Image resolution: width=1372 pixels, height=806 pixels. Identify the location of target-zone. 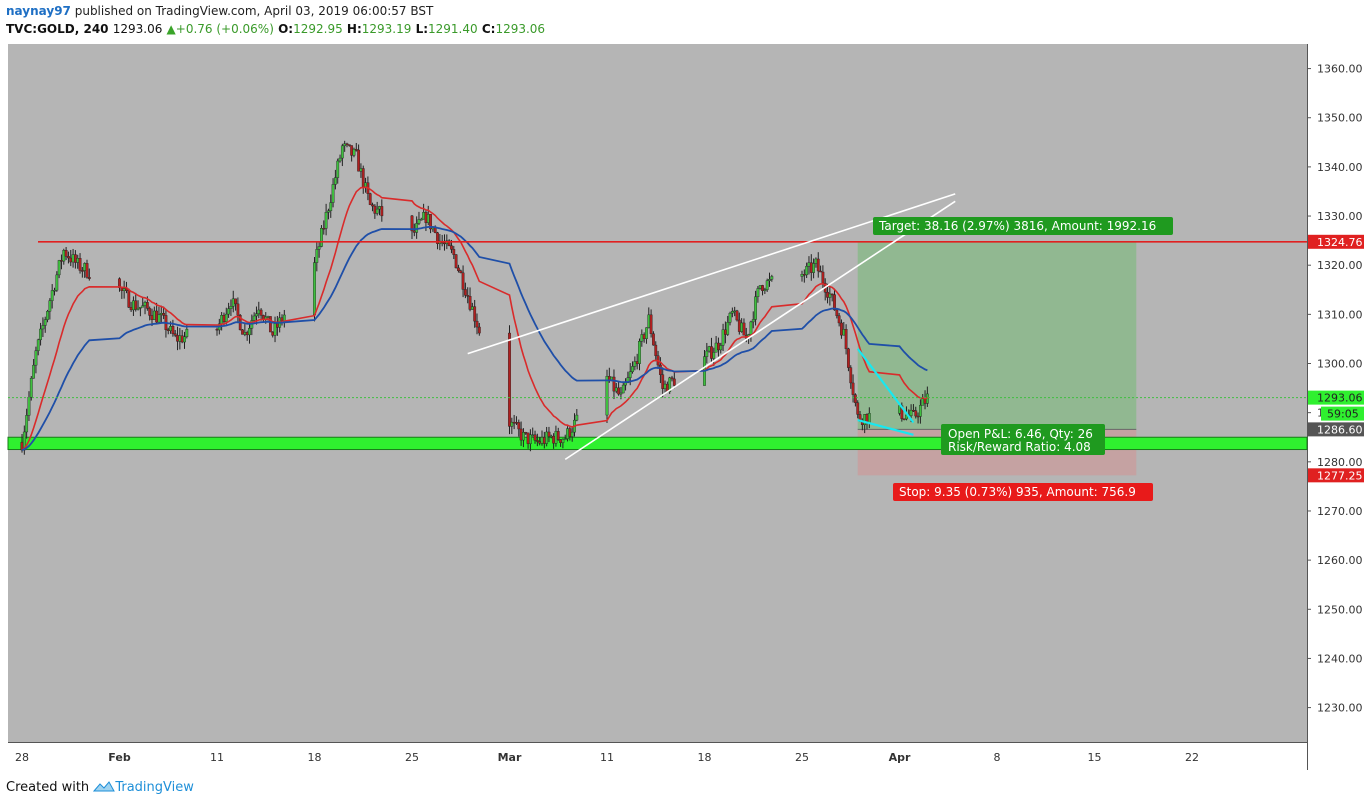
(997, 335).